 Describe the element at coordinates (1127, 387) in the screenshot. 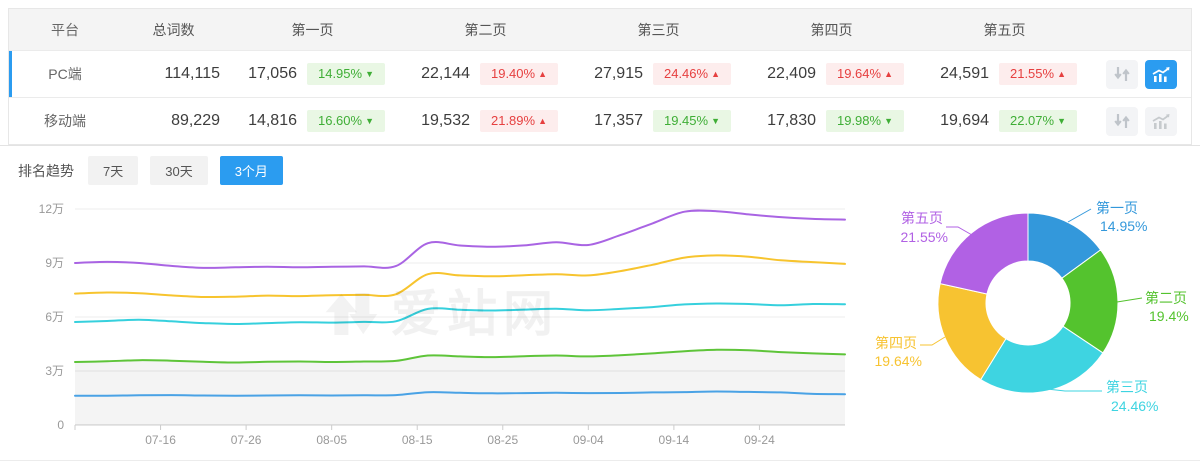

I see `svg-text: 第三页` at that location.